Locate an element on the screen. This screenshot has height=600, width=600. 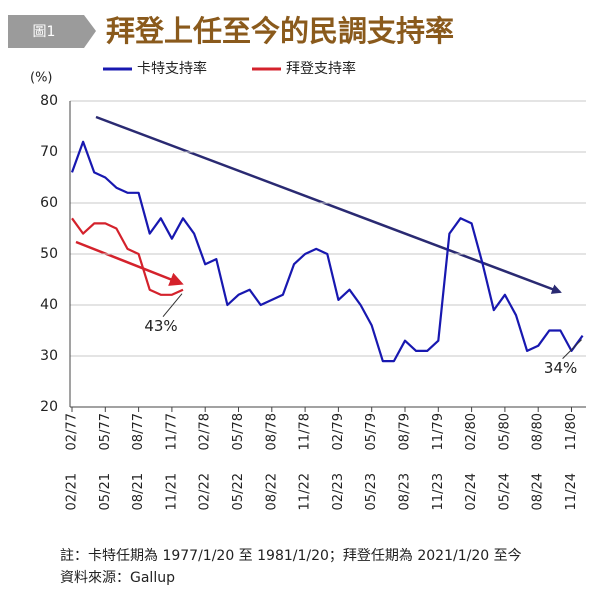
x-tick-label: 02/78 is located at coordinates (205, 431).